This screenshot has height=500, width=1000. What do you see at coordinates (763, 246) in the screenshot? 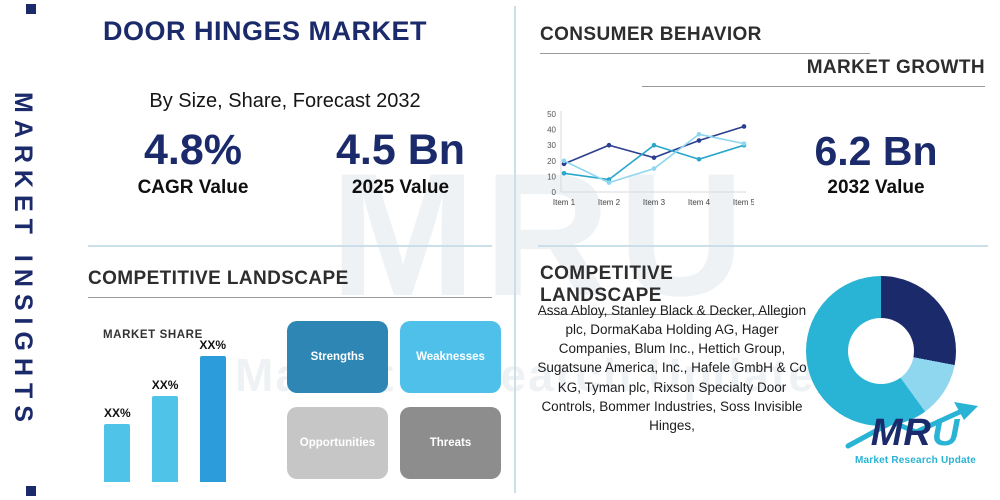
I see `horizontal-divider-right` at bounding box center [763, 246].